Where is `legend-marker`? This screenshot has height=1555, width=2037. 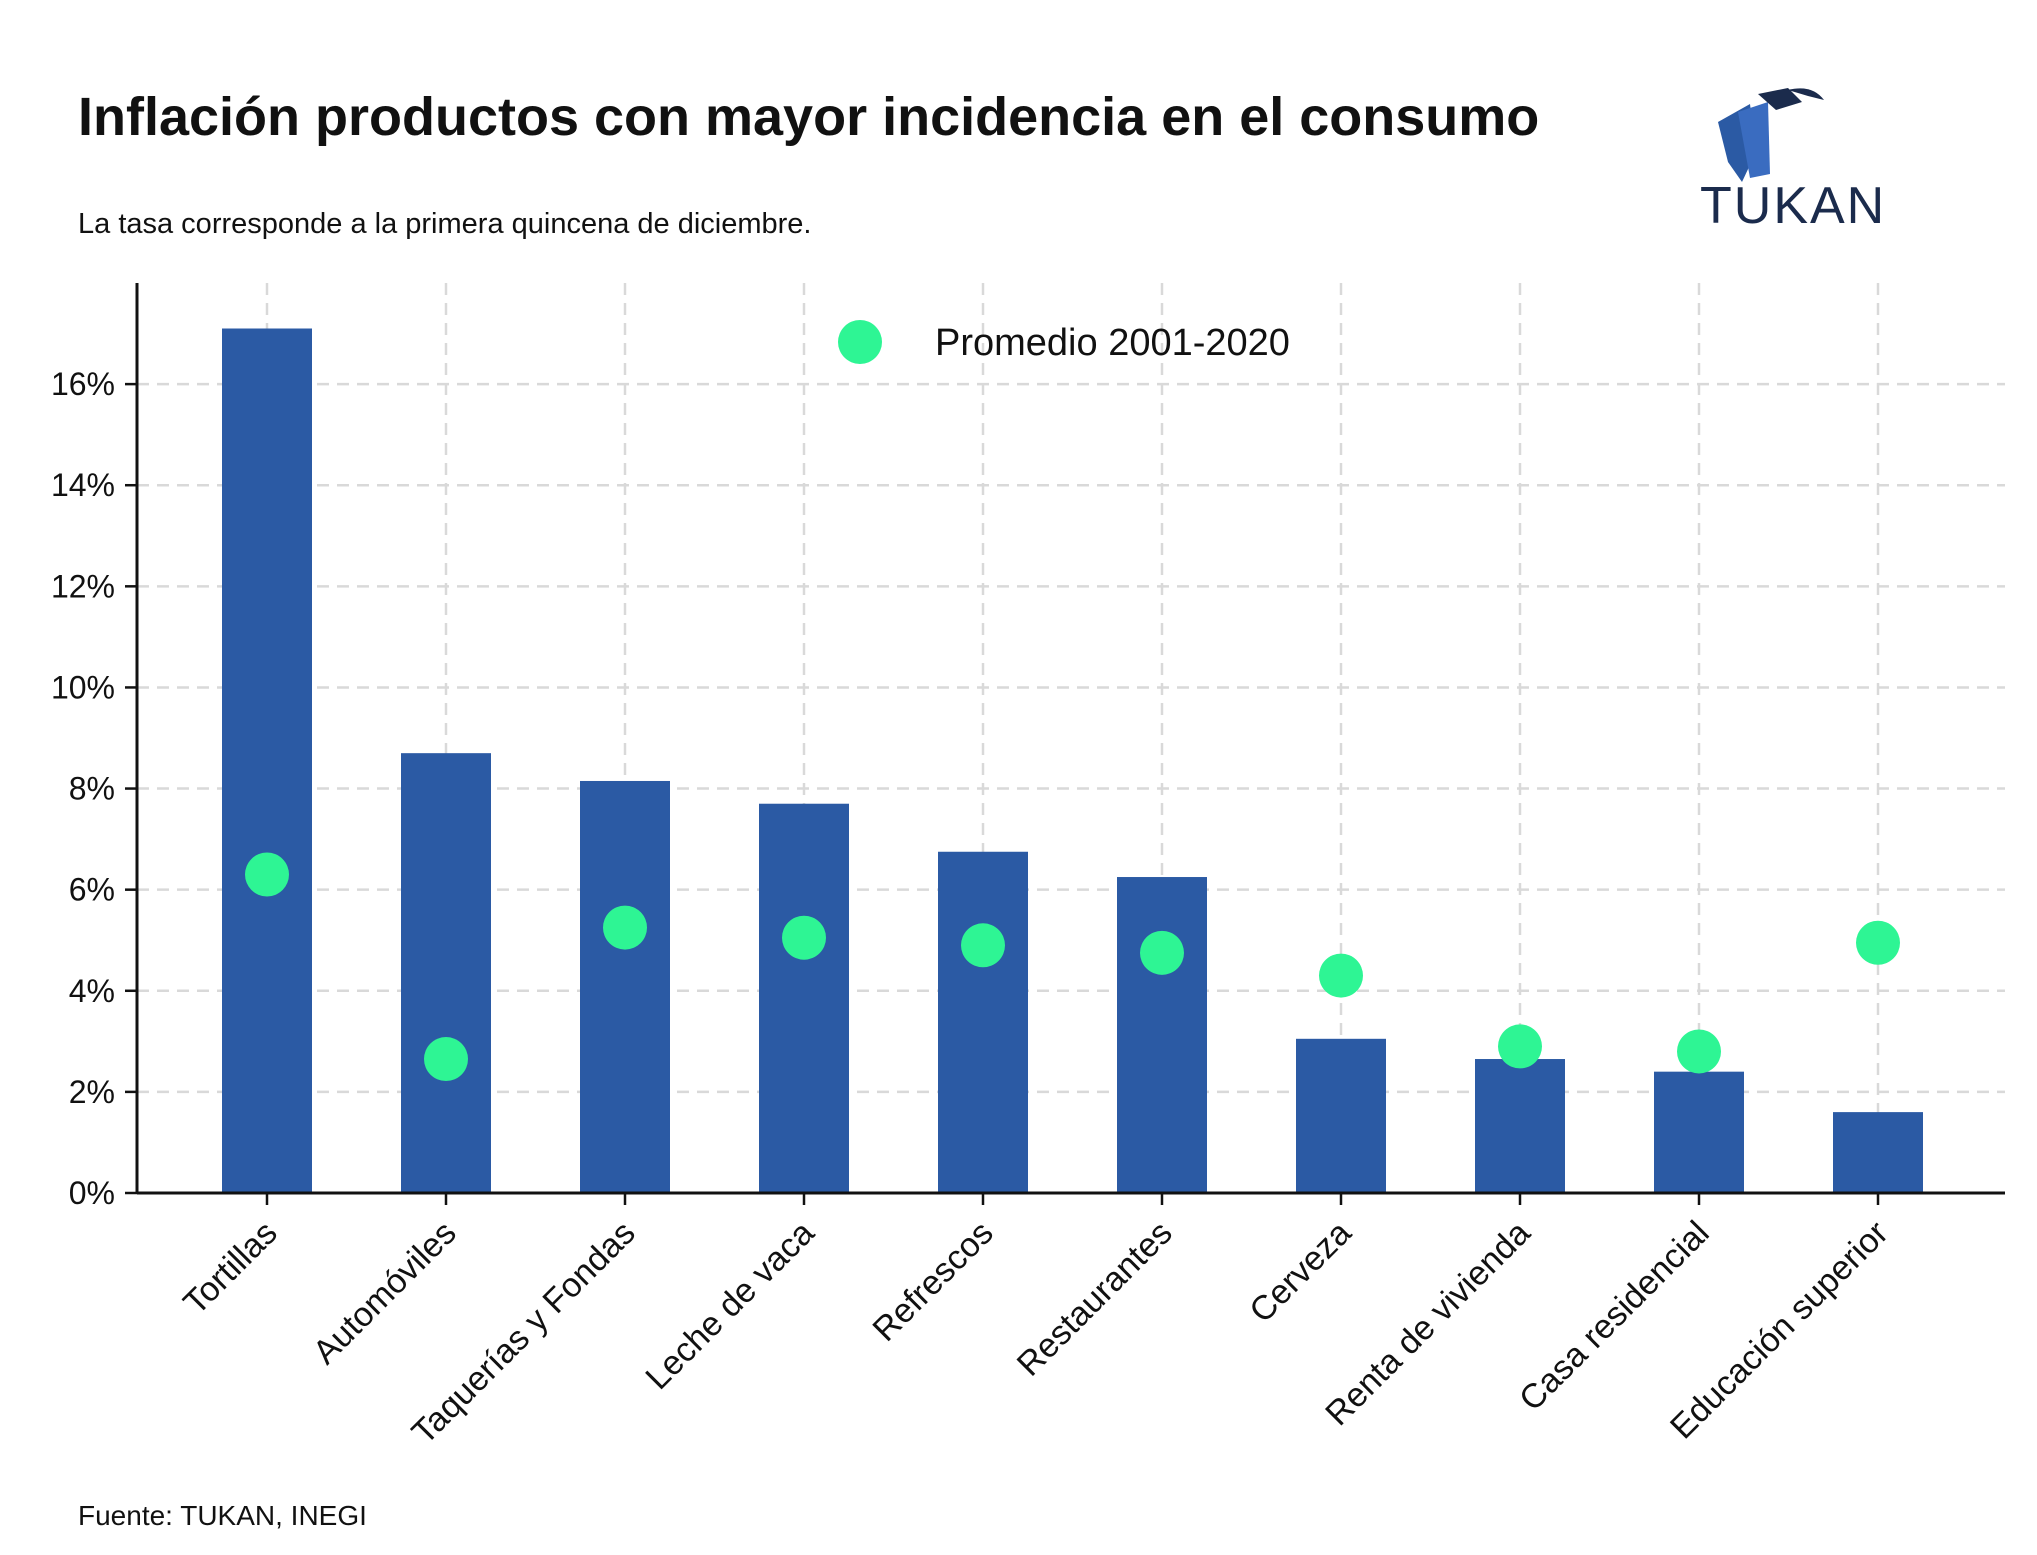 legend-marker is located at coordinates (860, 342).